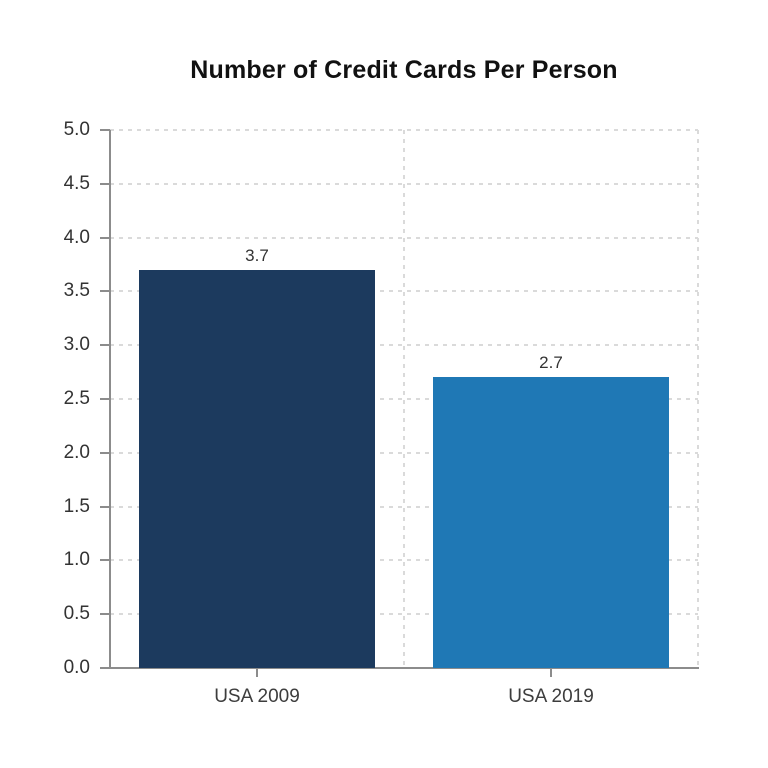  What do you see at coordinates (76, 452) in the screenshot?
I see `y-tick-label: 2.0` at bounding box center [76, 452].